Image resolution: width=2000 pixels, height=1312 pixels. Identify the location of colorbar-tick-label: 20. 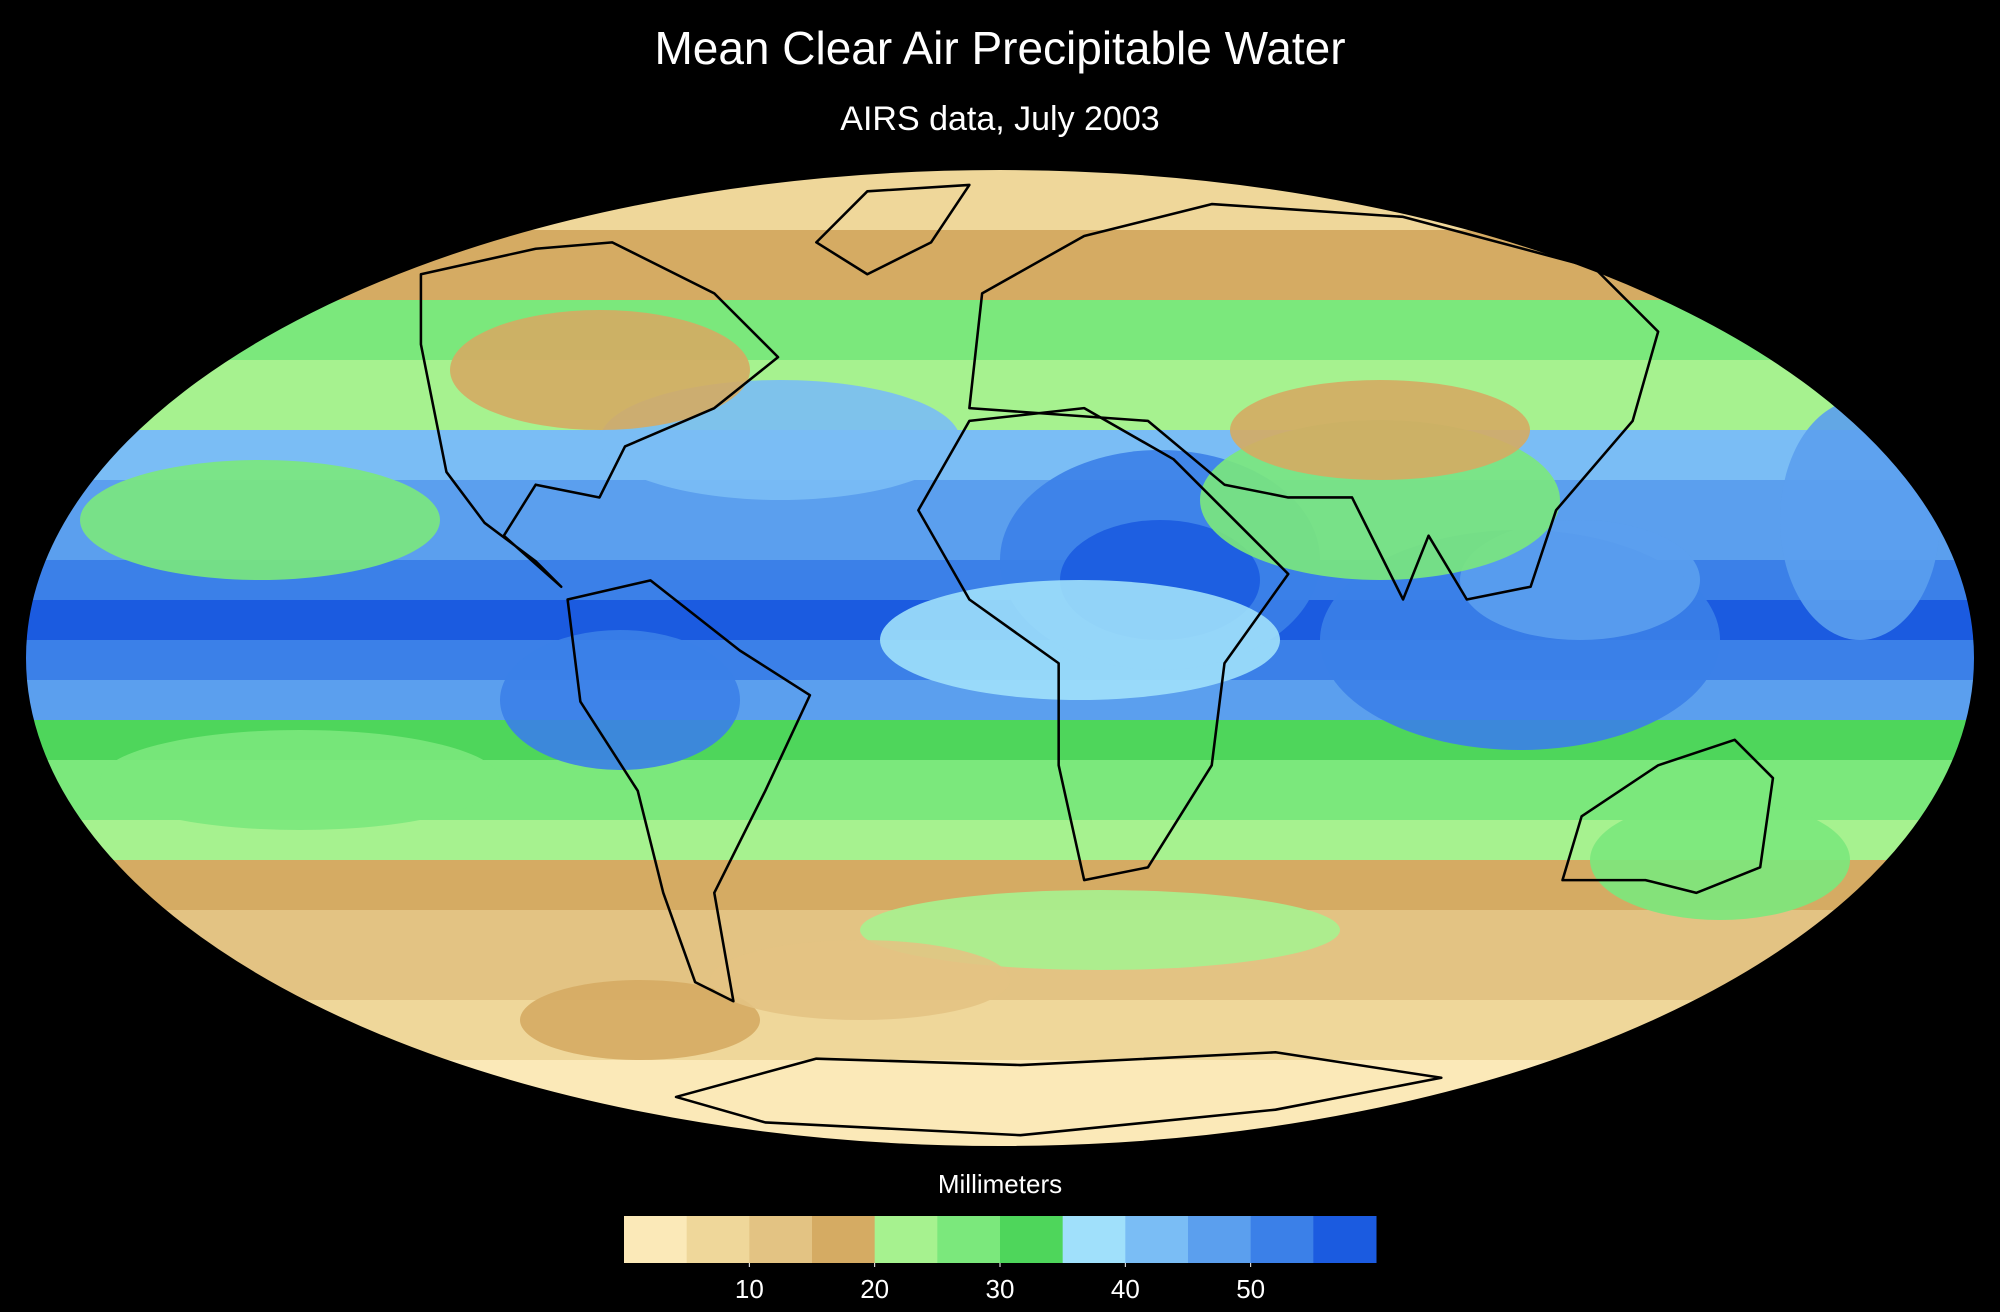
(874, 1289).